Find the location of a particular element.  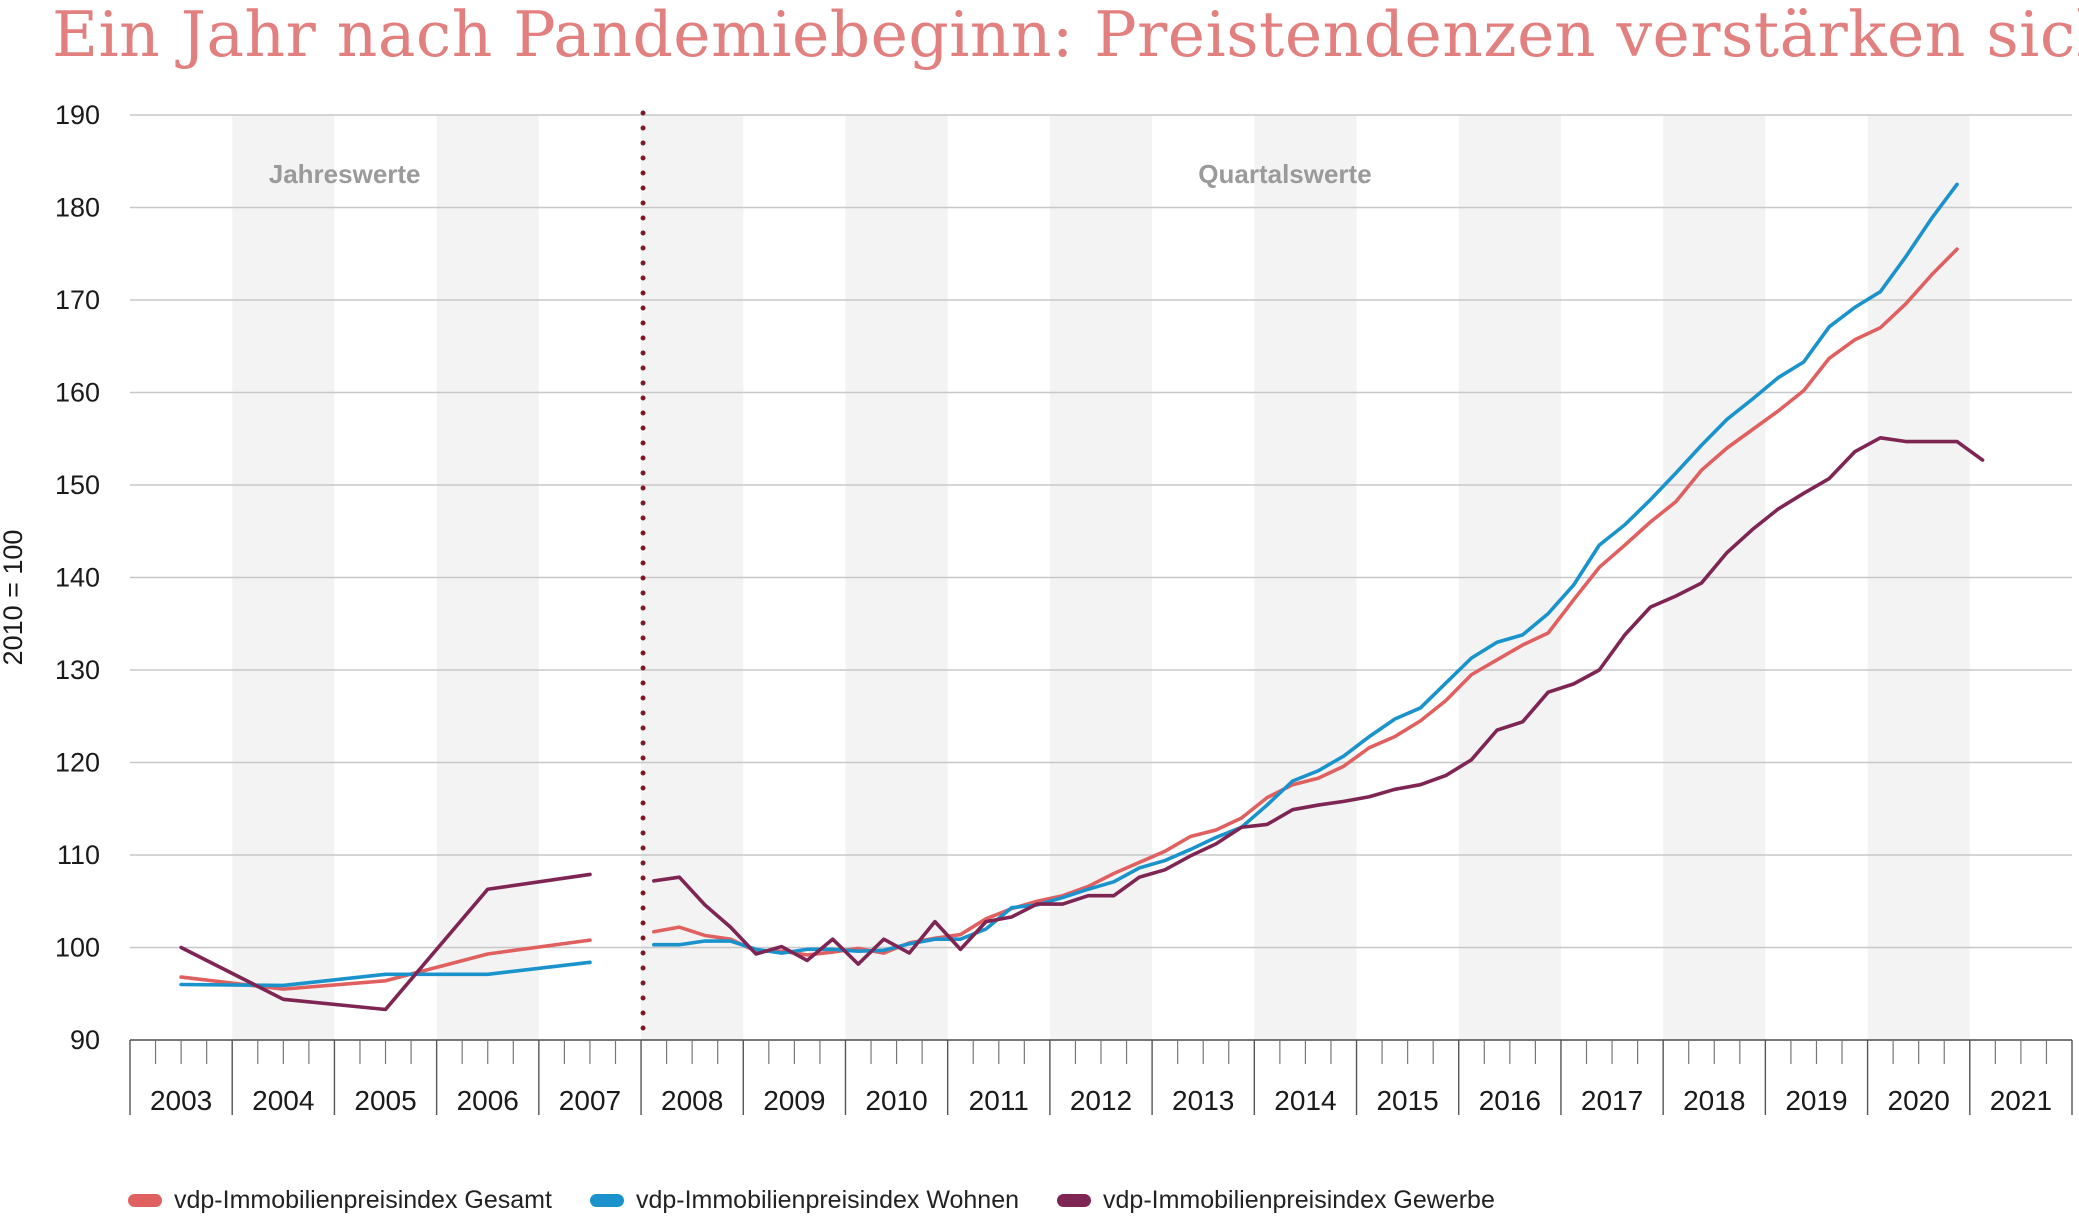

legend-item-wohnen: vdp-Immobilienpreisindex Wohnen is located at coordinates (804, 1200).